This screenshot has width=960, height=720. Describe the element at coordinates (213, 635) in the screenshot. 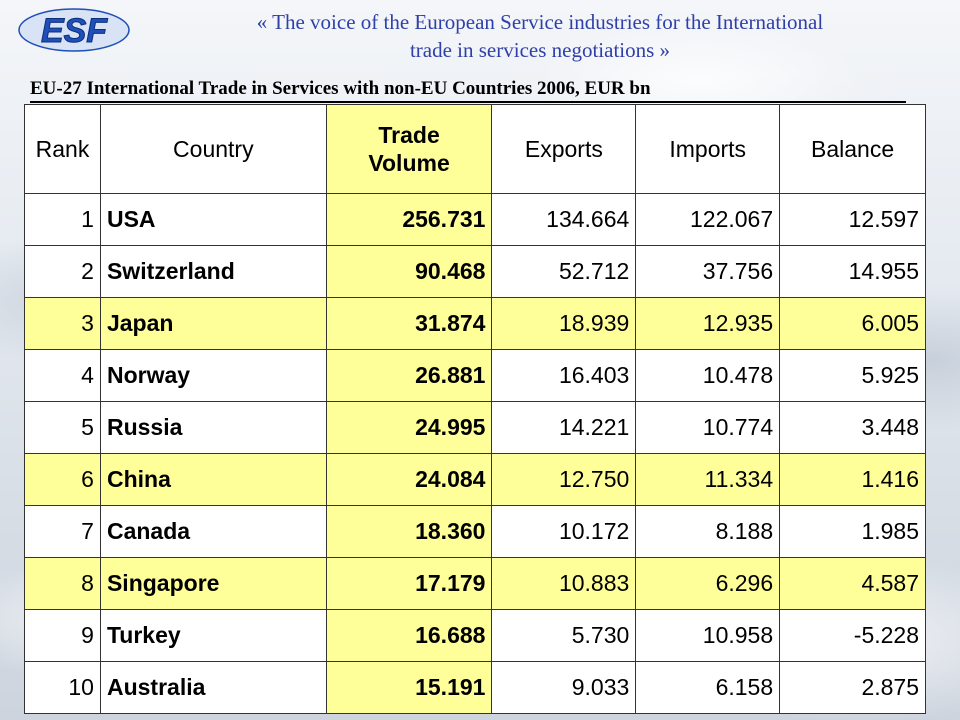

I see `country-cell: Turkey` at that location.